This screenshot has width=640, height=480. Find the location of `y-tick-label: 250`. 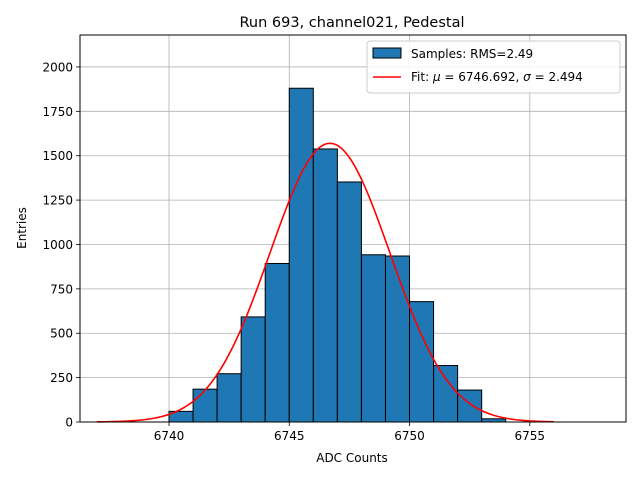

y-tick-label: 250 is located at coordinates (61, 378).